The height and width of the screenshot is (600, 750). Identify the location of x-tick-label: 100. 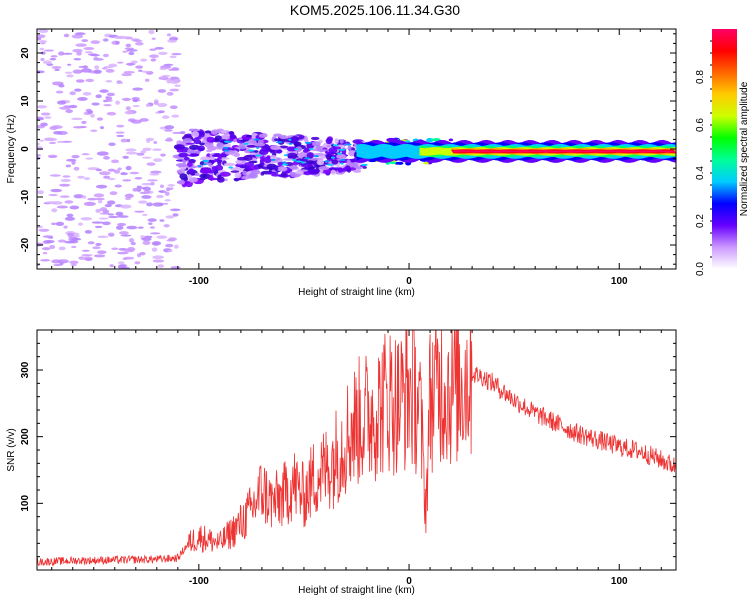
(619, 581).